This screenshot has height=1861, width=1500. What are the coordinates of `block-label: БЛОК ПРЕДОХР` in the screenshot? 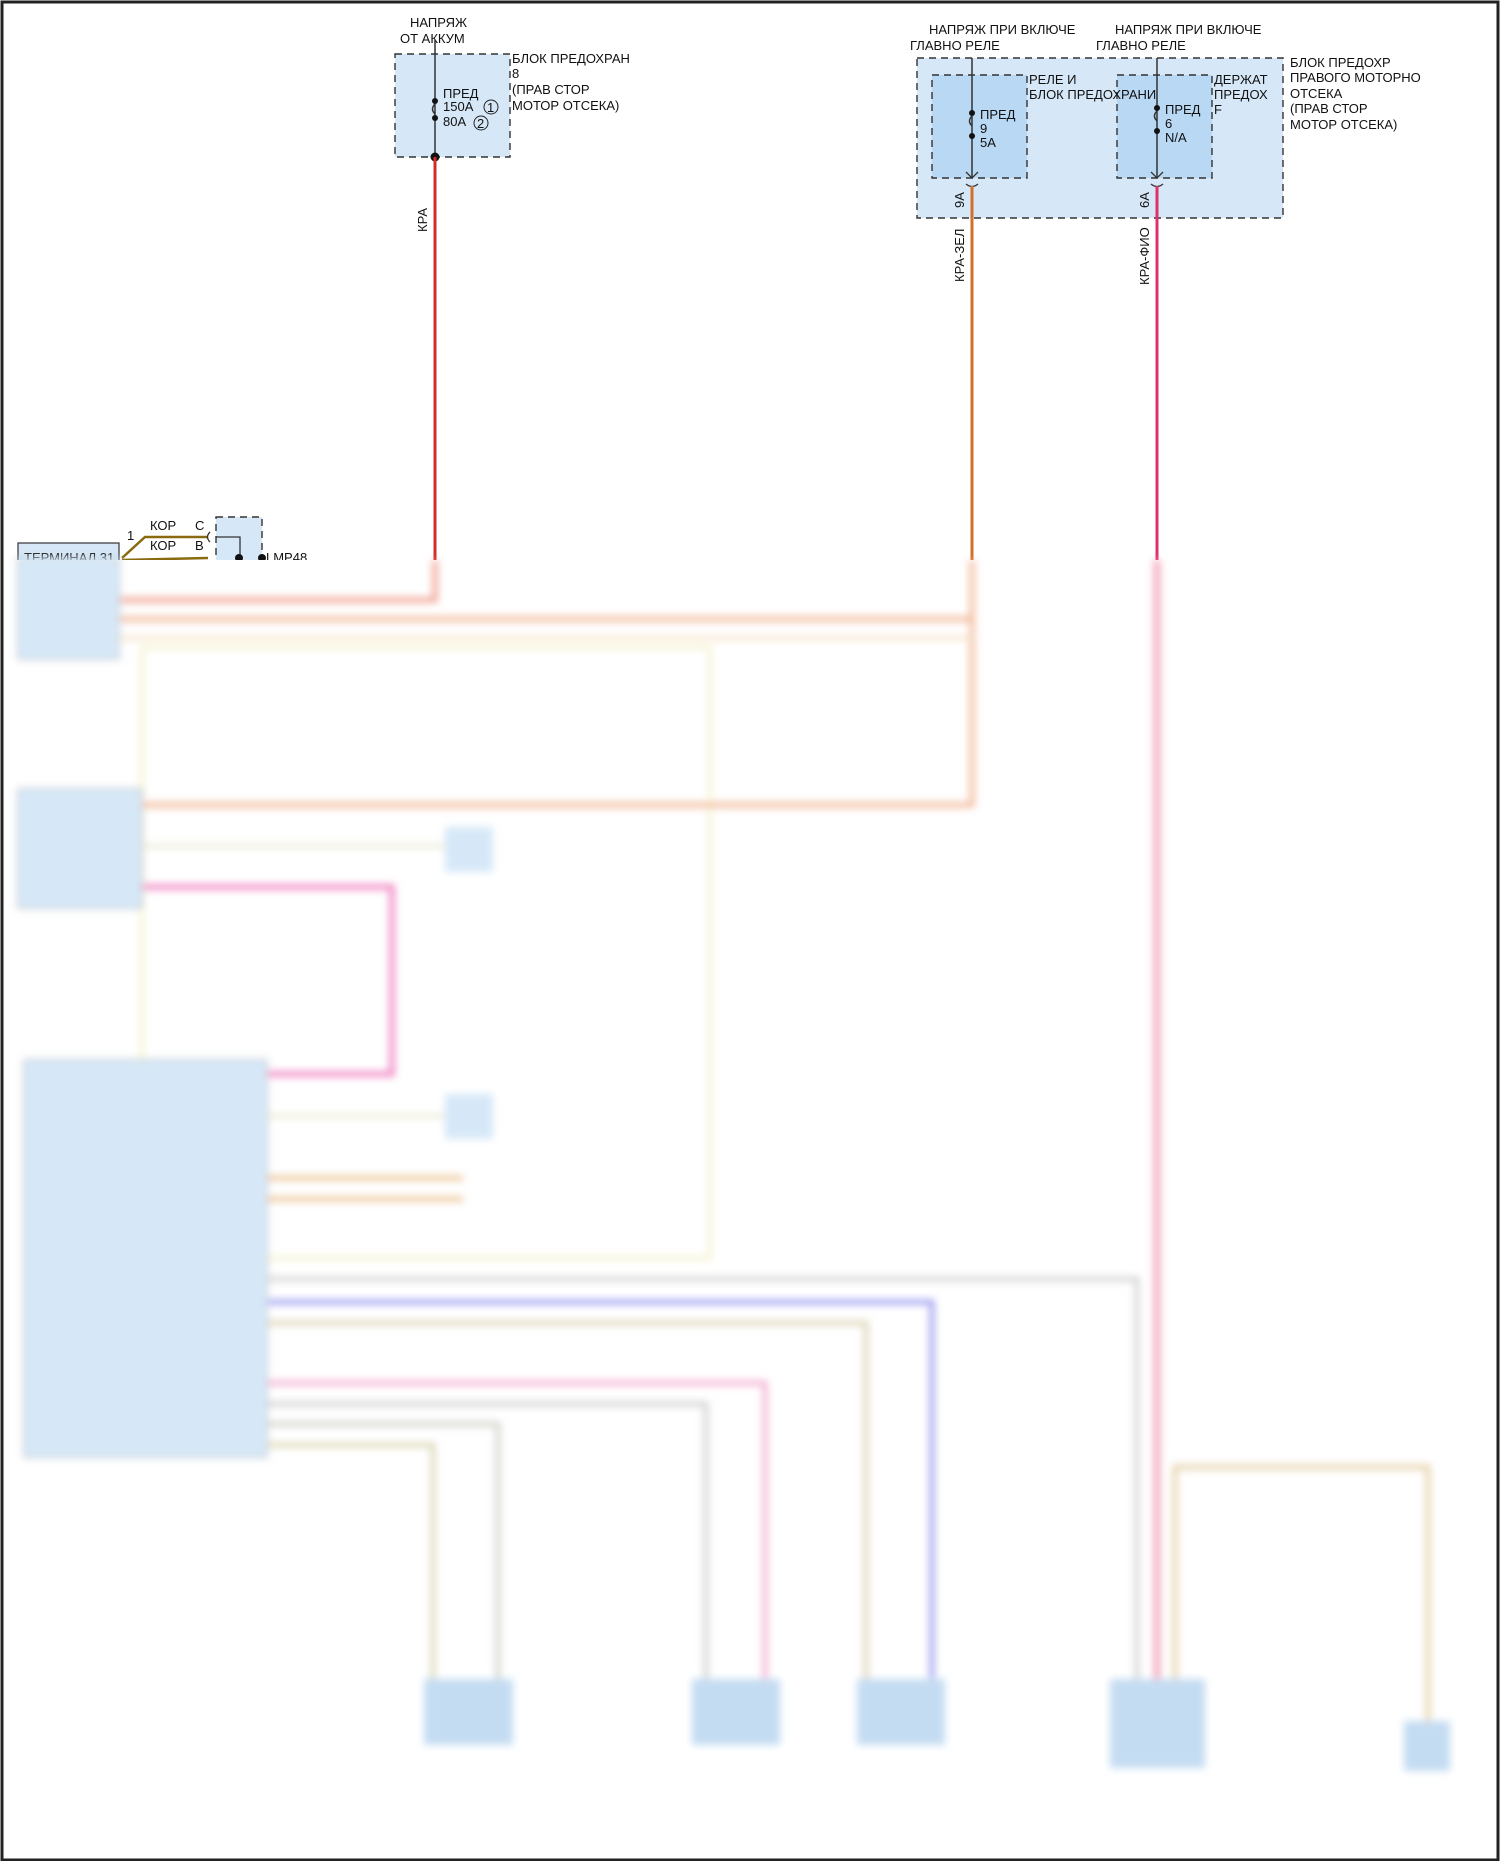 It's located at (1340, 62).